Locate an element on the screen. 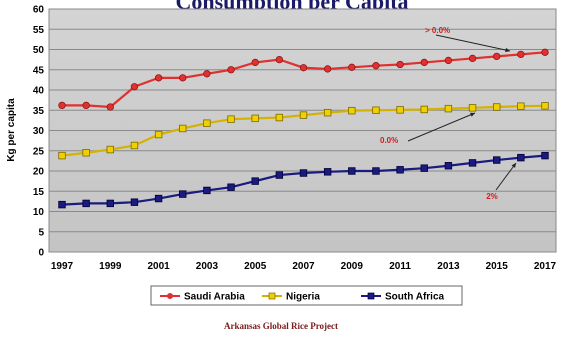 This screenshot has width=562, height=337. legend-label: Nigeria is located at coordinates (303, 297).